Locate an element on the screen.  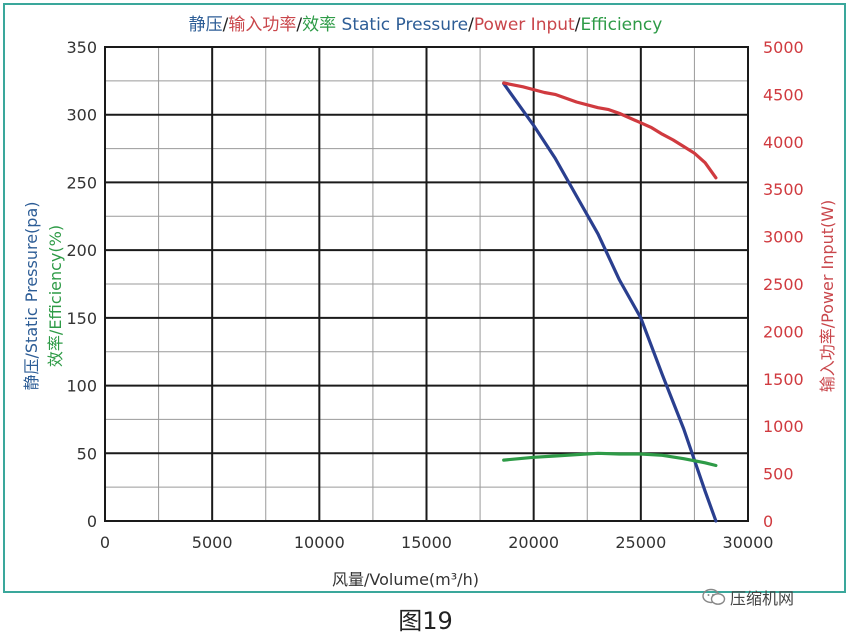
y-left-tick-label: 150 is located at coordinates (81, 318).